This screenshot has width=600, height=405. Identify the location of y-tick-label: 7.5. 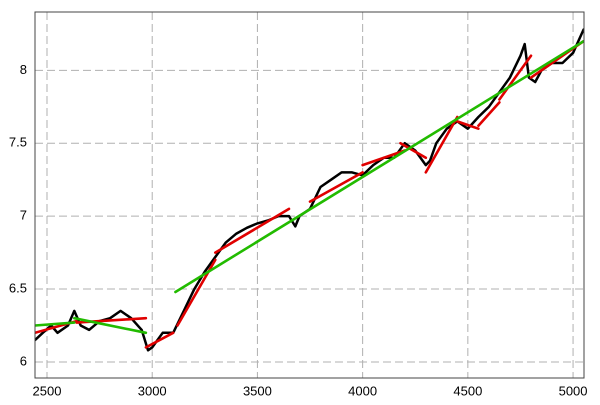
(18, 142).